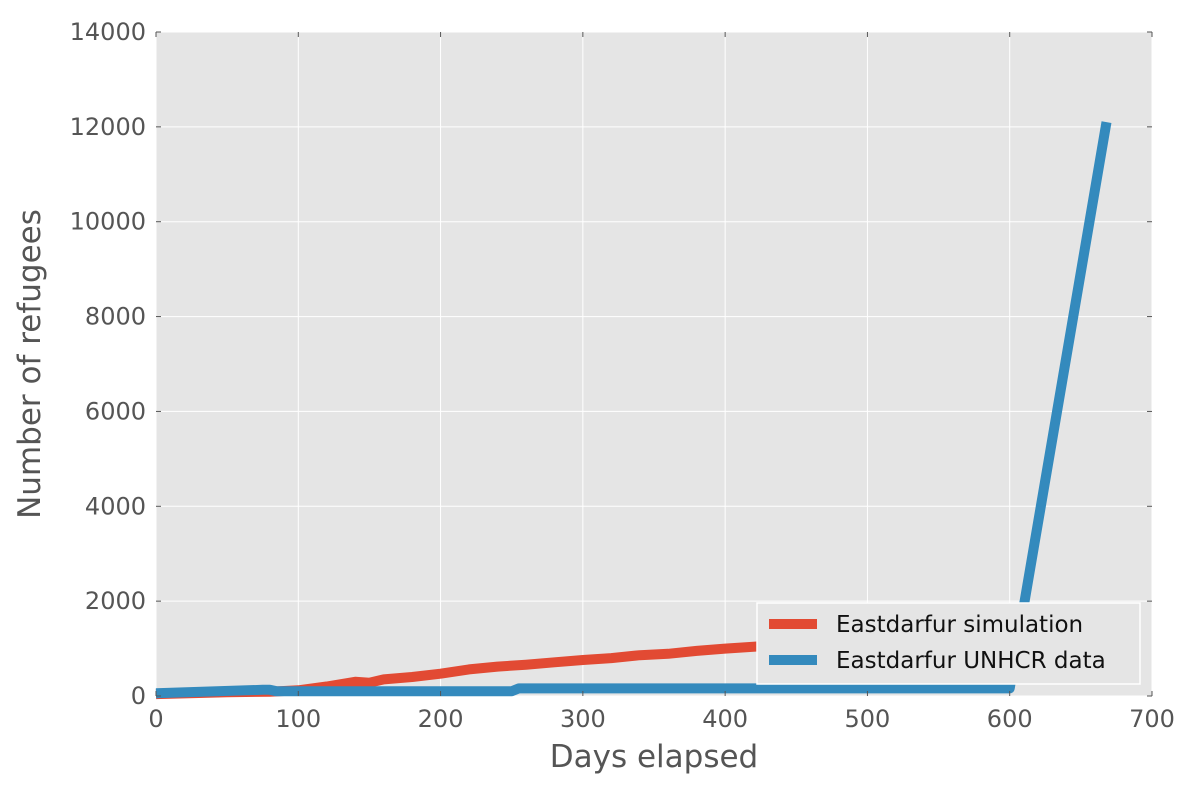 Image resolution: width=1200 pixels, height=800 pixels. Describe the element at coordinates (661, 719) in the screenshot. I see `x-tick-labels: 0 100 200 300 400 500 600 700` at that location.